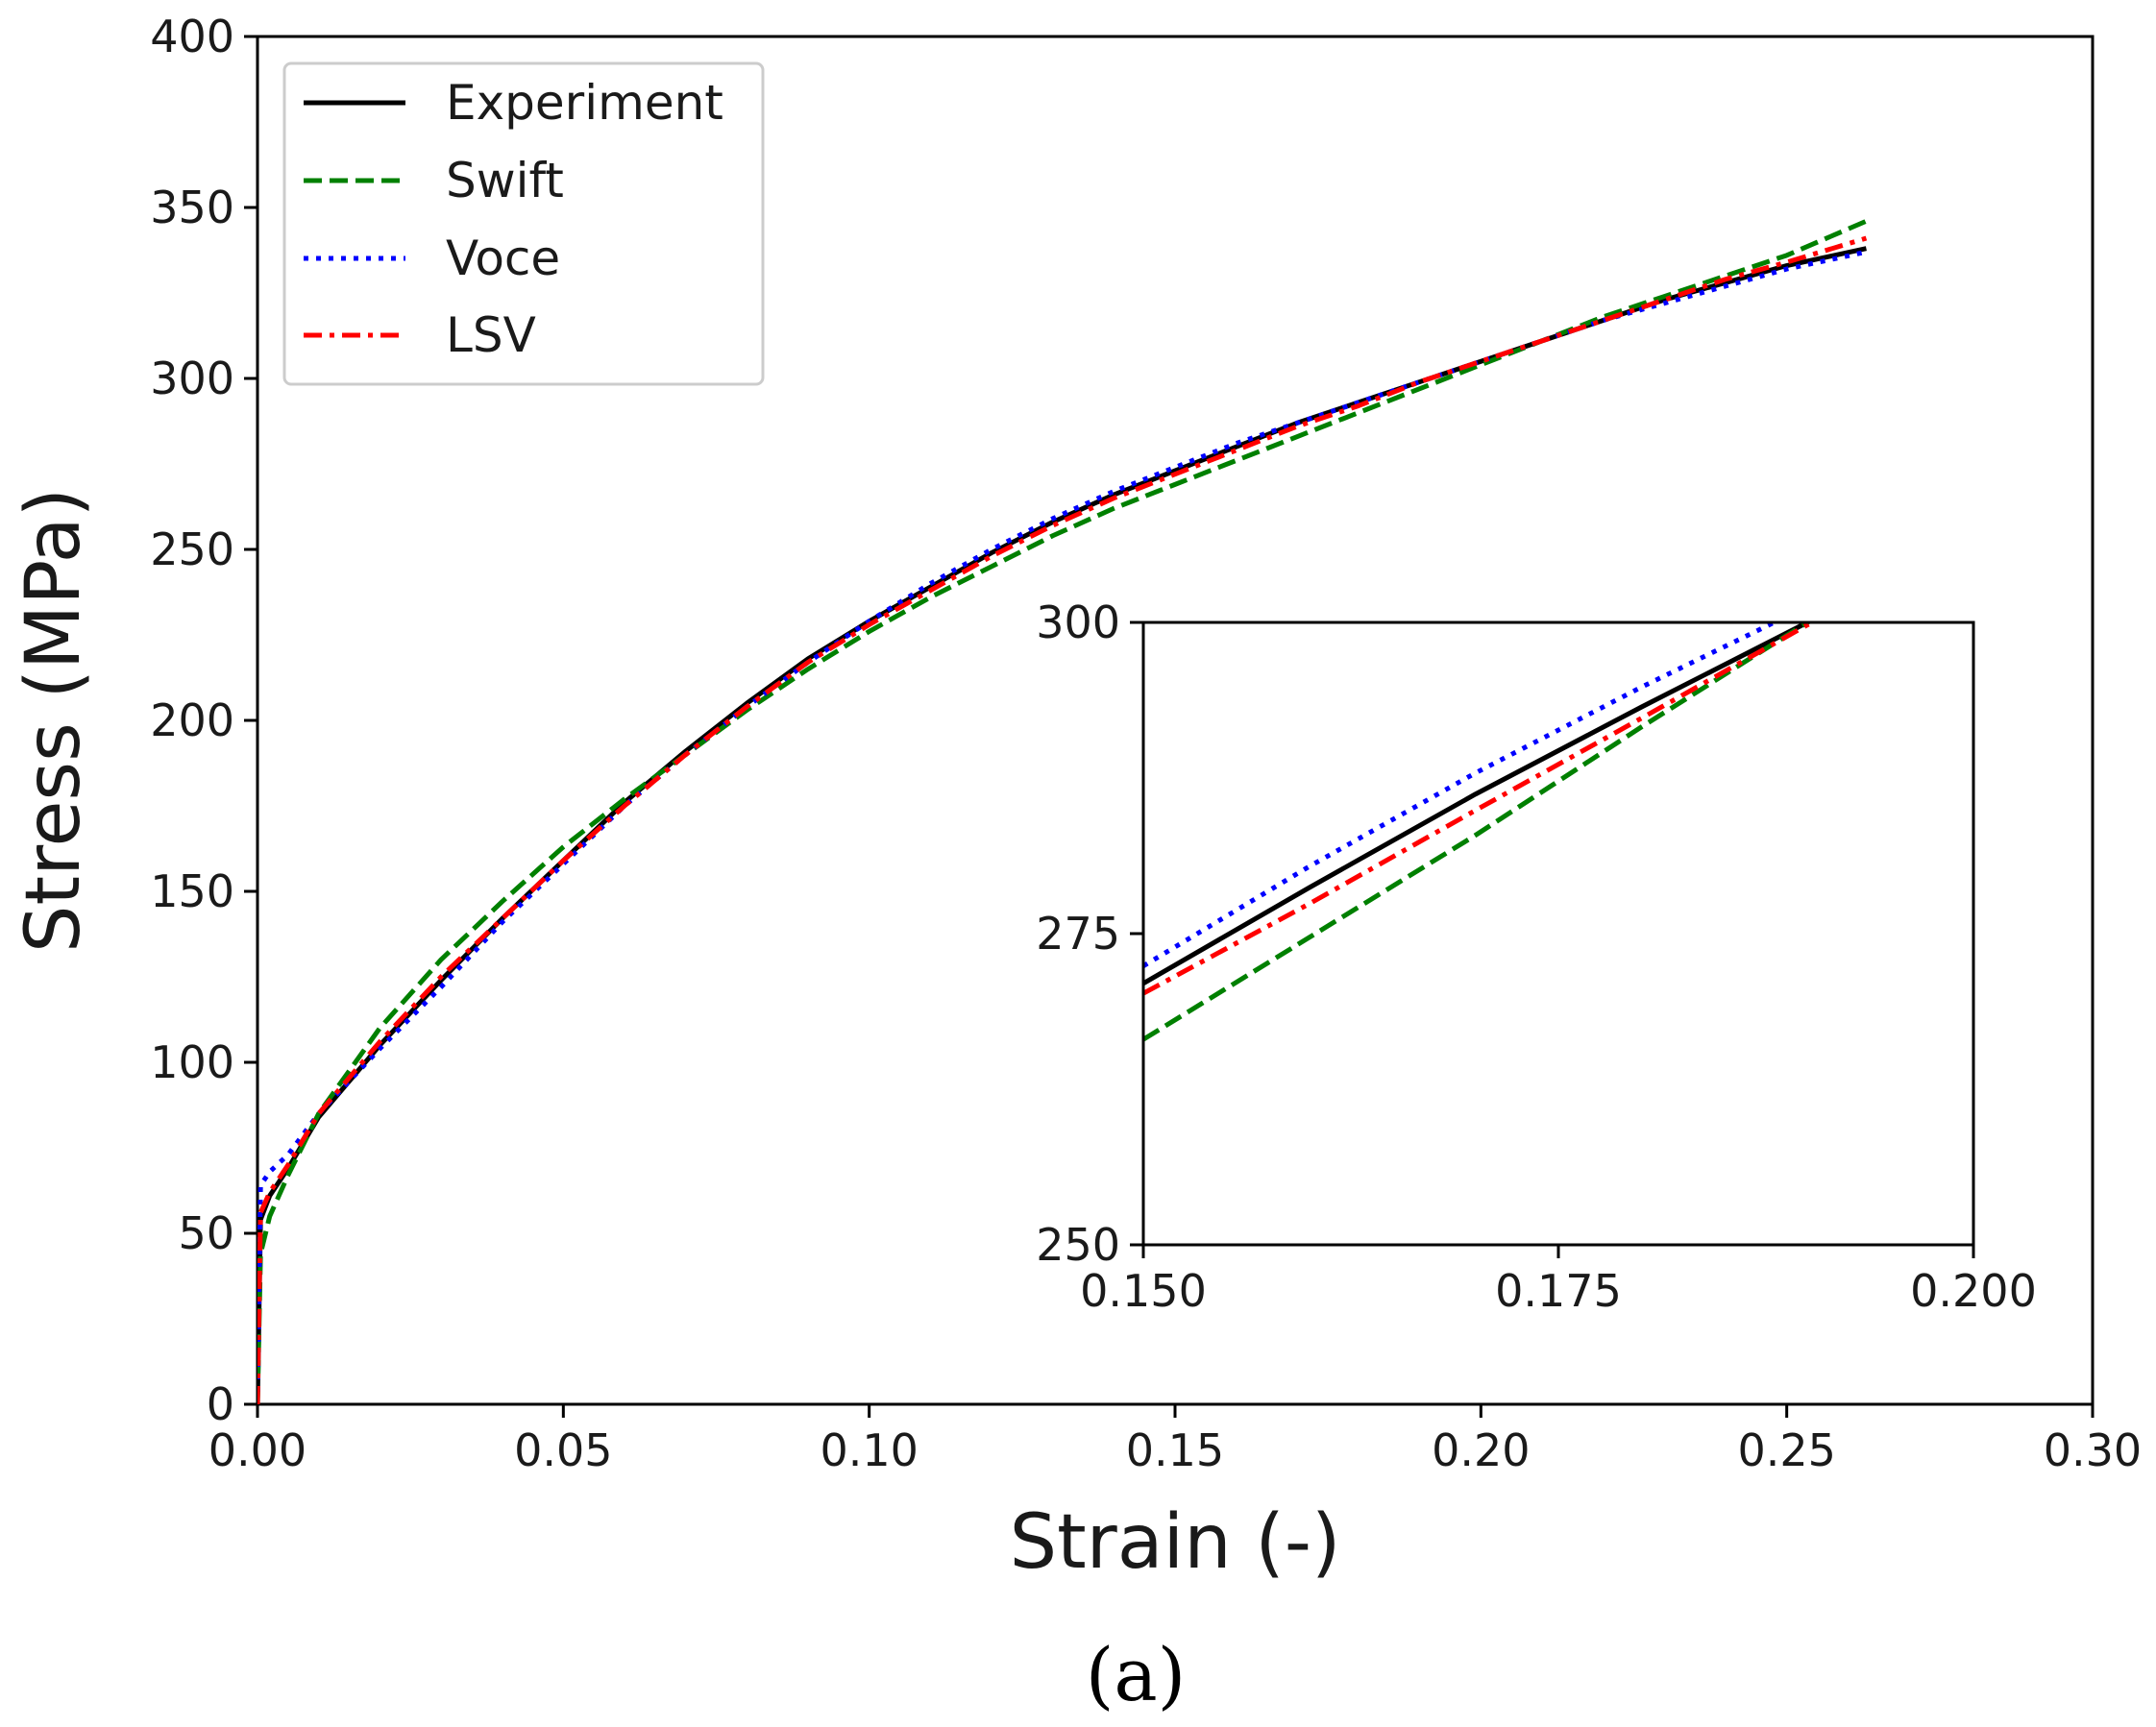  Describe the element at coordinates (192, 1062) in the screenshot. I see `main-y-tick-label: 100` at that location.